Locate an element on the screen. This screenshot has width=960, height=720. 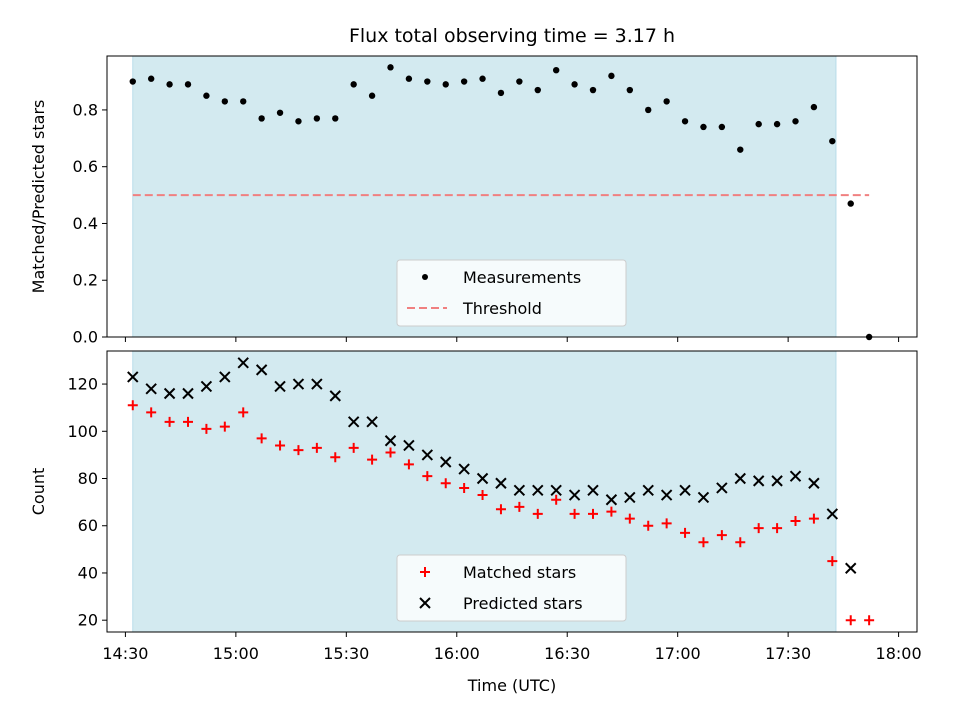
legend-plus-symbol is located at coordinates (425, 572).